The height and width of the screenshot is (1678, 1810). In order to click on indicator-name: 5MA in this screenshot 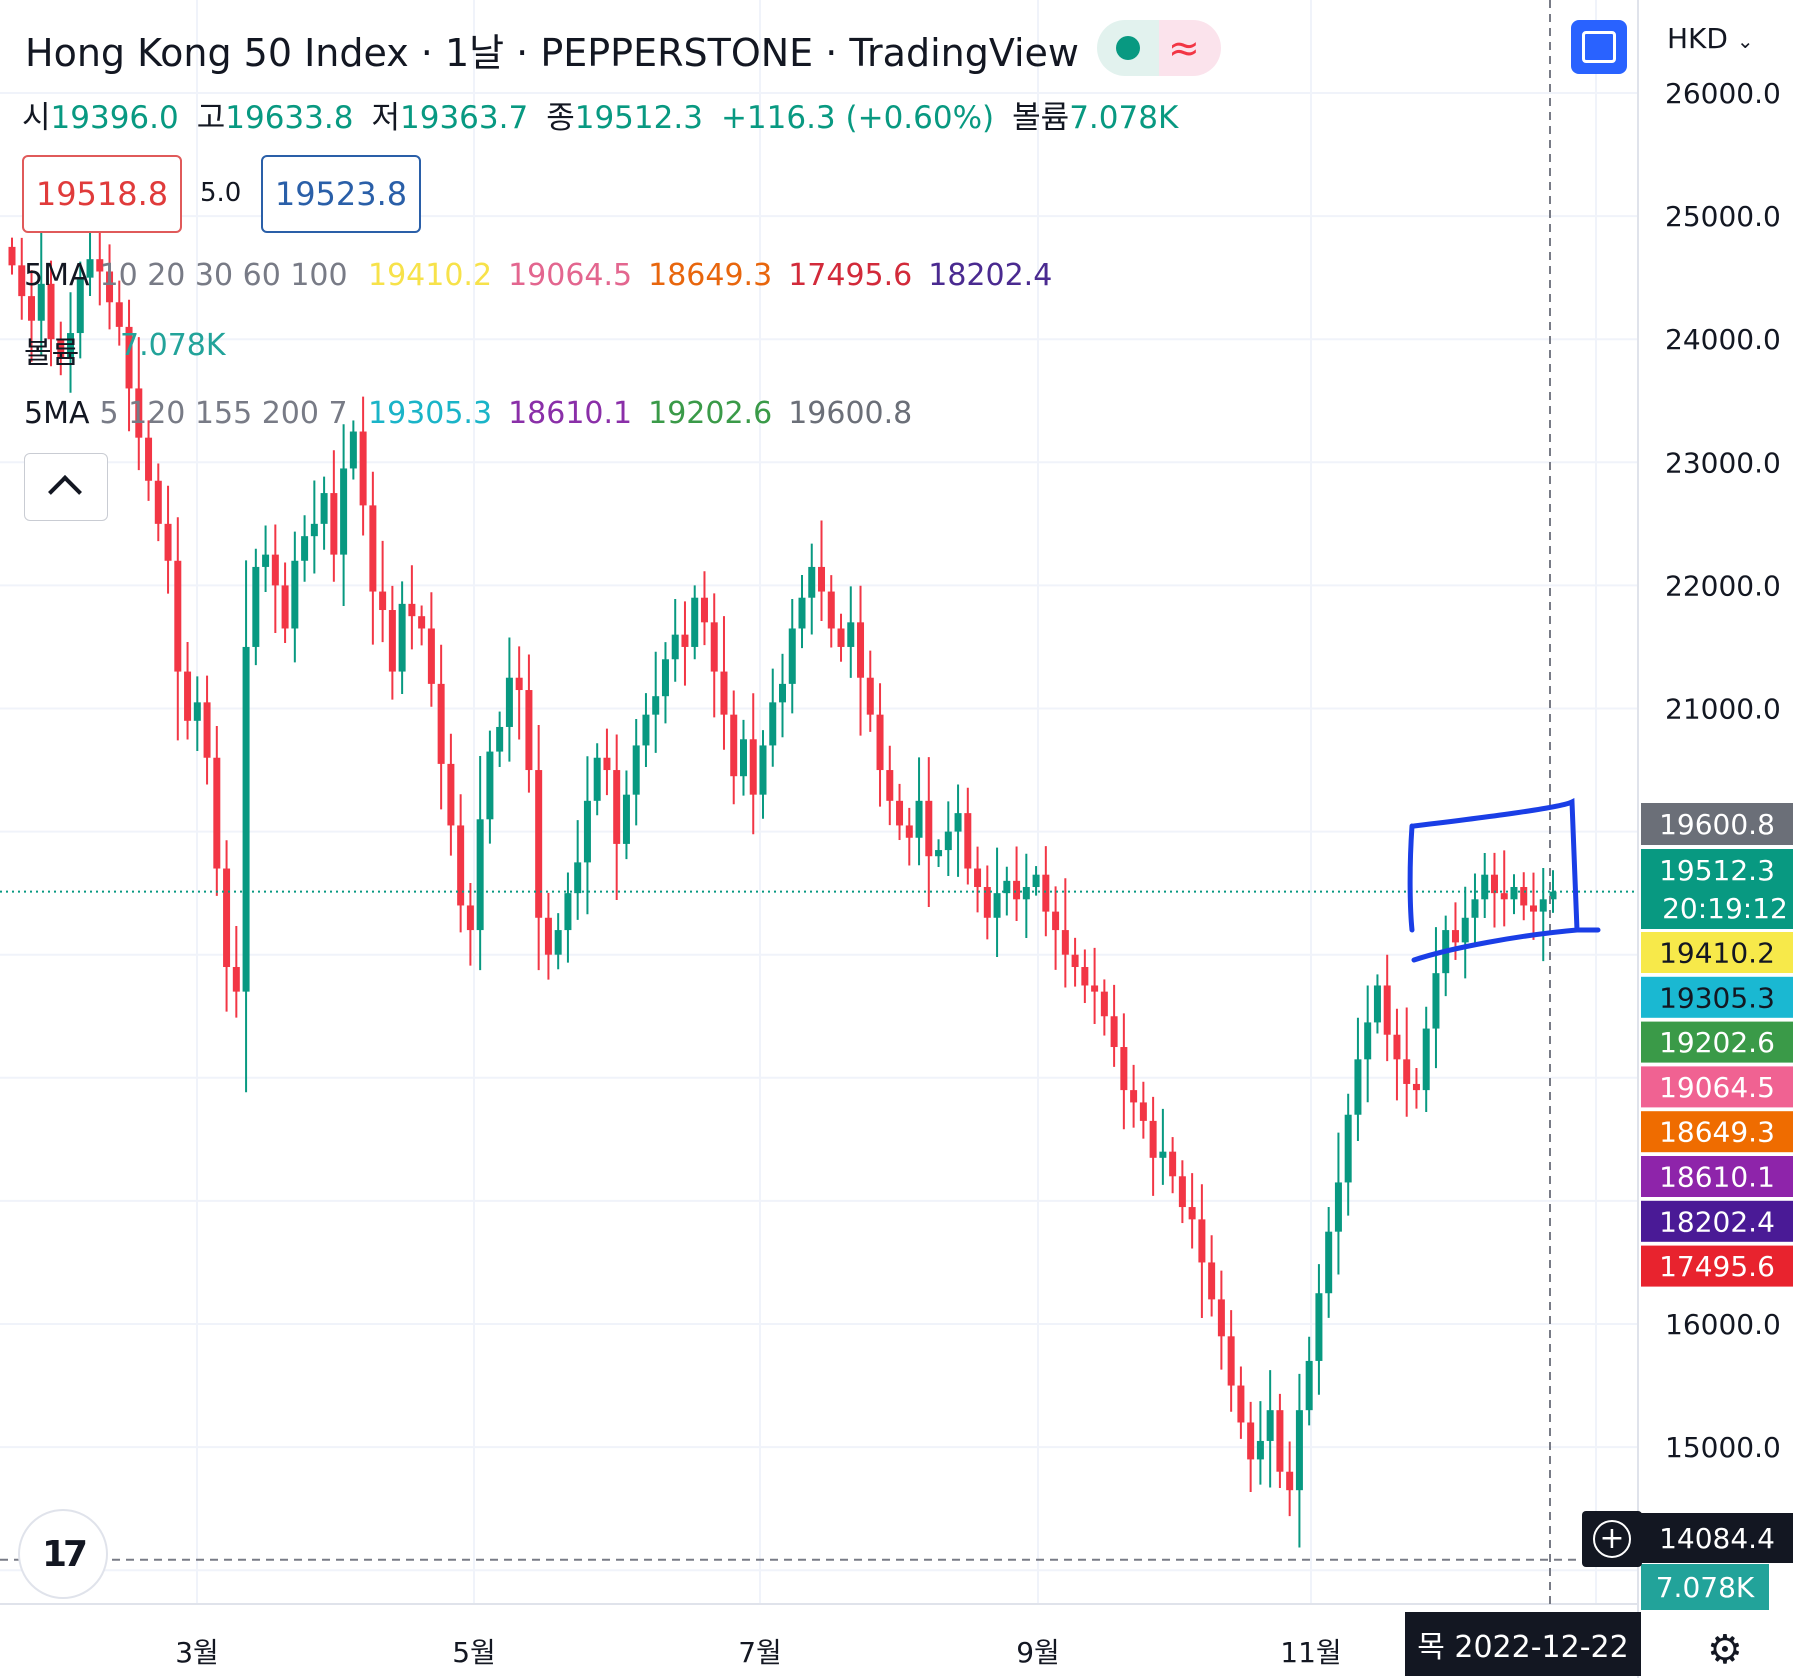, I will do `click(57, 275)`.